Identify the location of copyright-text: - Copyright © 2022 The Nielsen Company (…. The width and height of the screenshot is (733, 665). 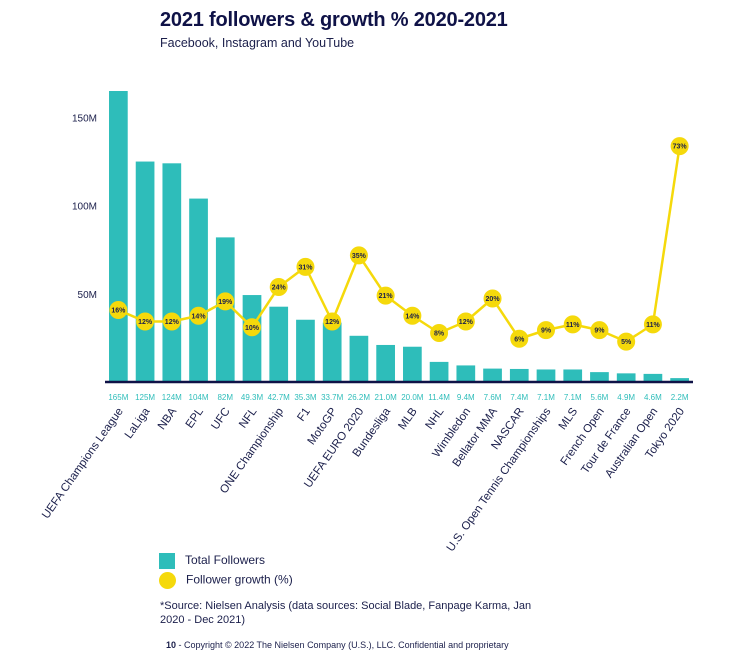
(343, 645).